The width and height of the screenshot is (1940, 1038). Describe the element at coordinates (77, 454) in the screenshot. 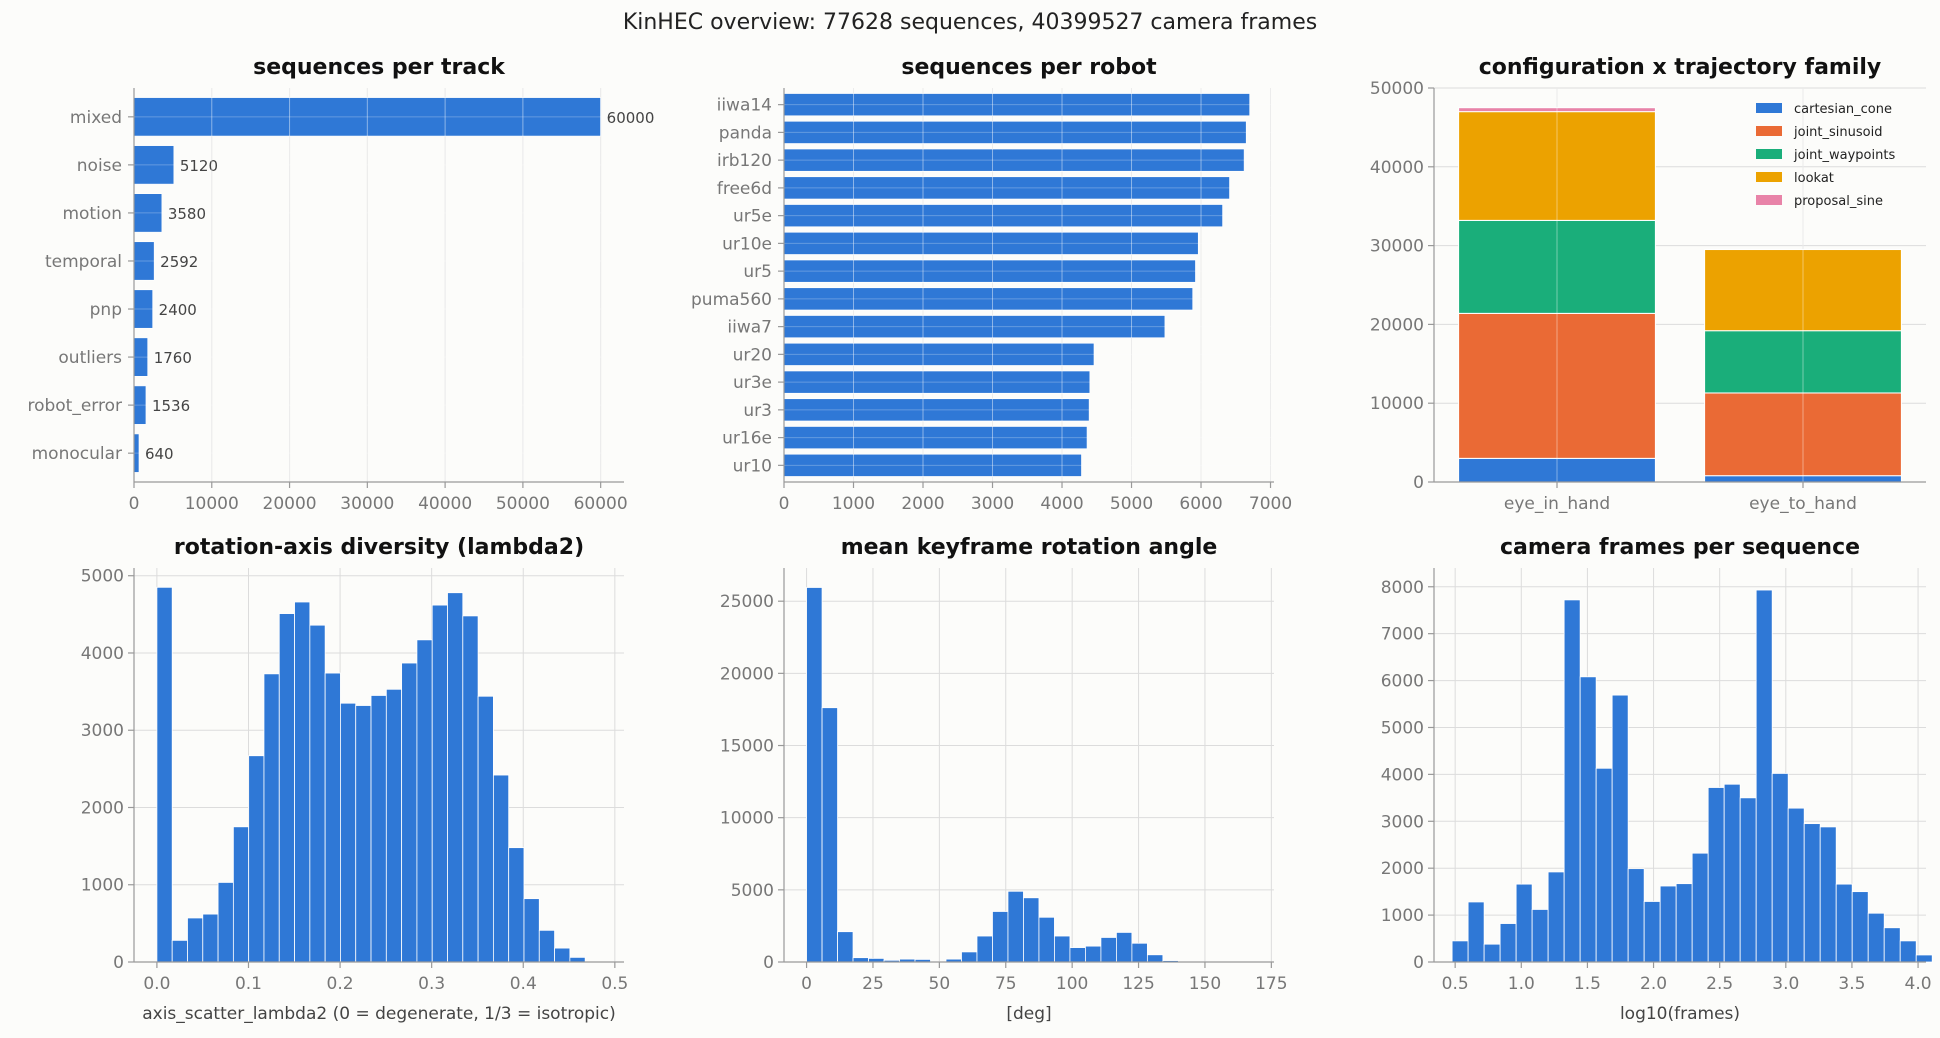

I see `y-tick-label: monocular` at that location.